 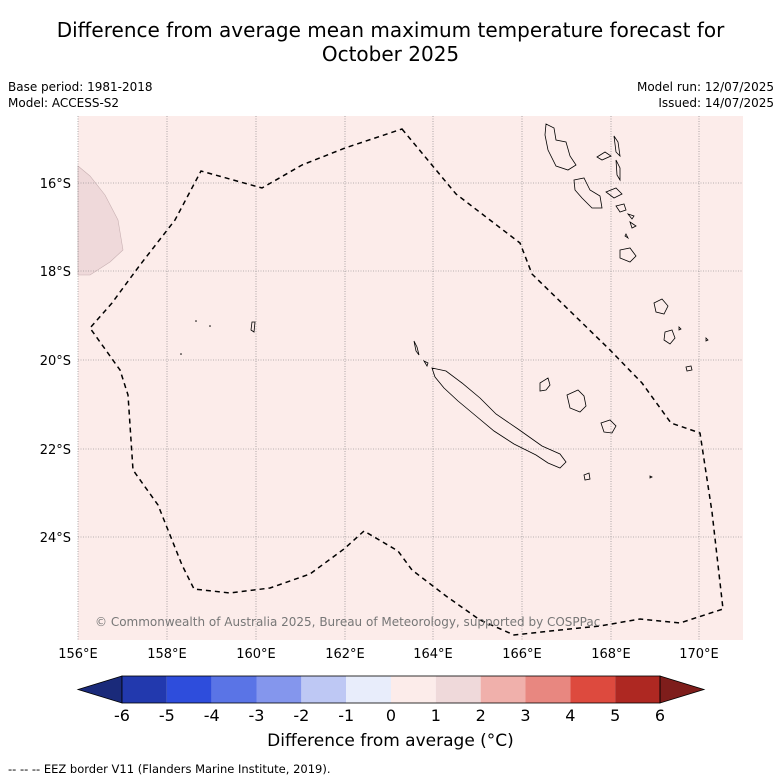 I want to click on lat-tick-label: 22°S, so click(x=55, y=450).